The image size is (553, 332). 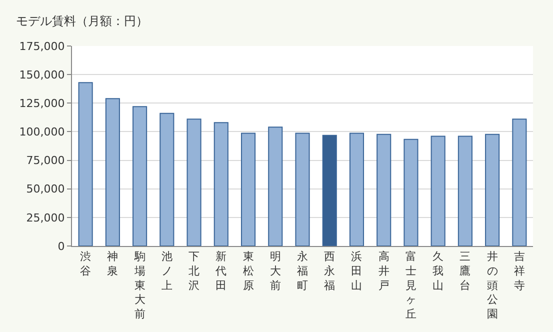 I want to click on x-tick-label: 渋谷, so click(x=86, y=264).